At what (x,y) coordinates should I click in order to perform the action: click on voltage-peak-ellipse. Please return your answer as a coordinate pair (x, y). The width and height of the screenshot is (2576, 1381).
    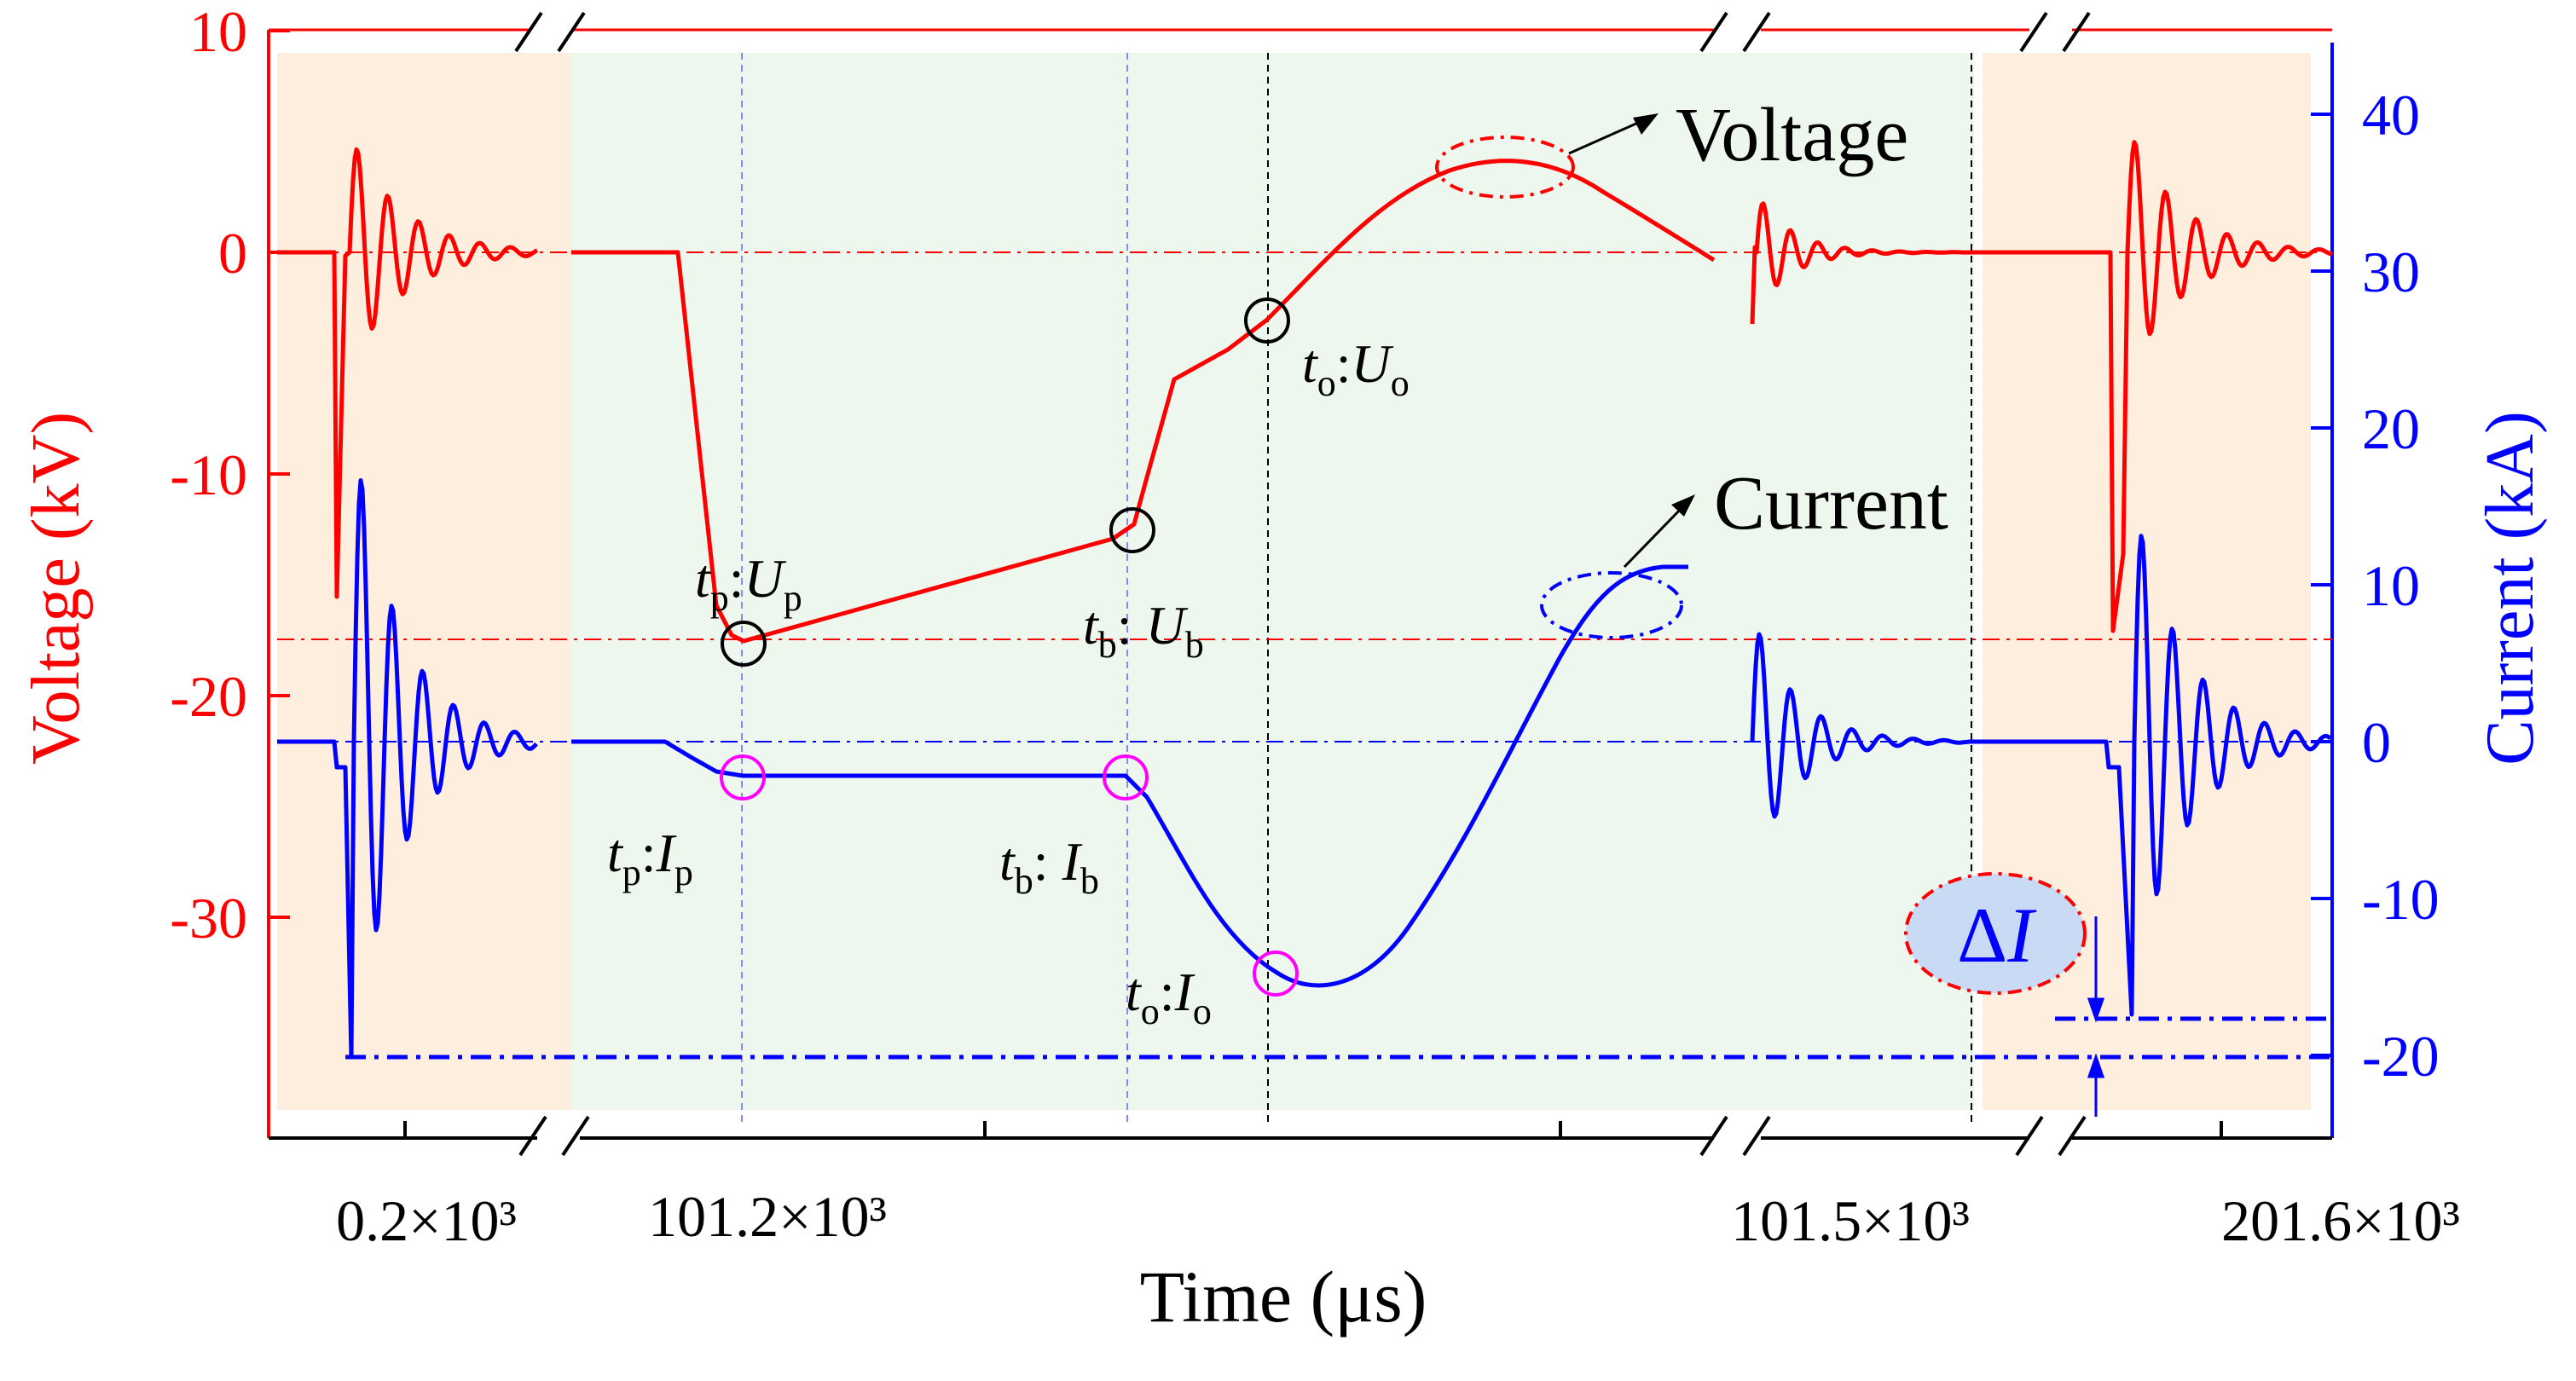
    Looking at the image, I should click on (1505, 168).